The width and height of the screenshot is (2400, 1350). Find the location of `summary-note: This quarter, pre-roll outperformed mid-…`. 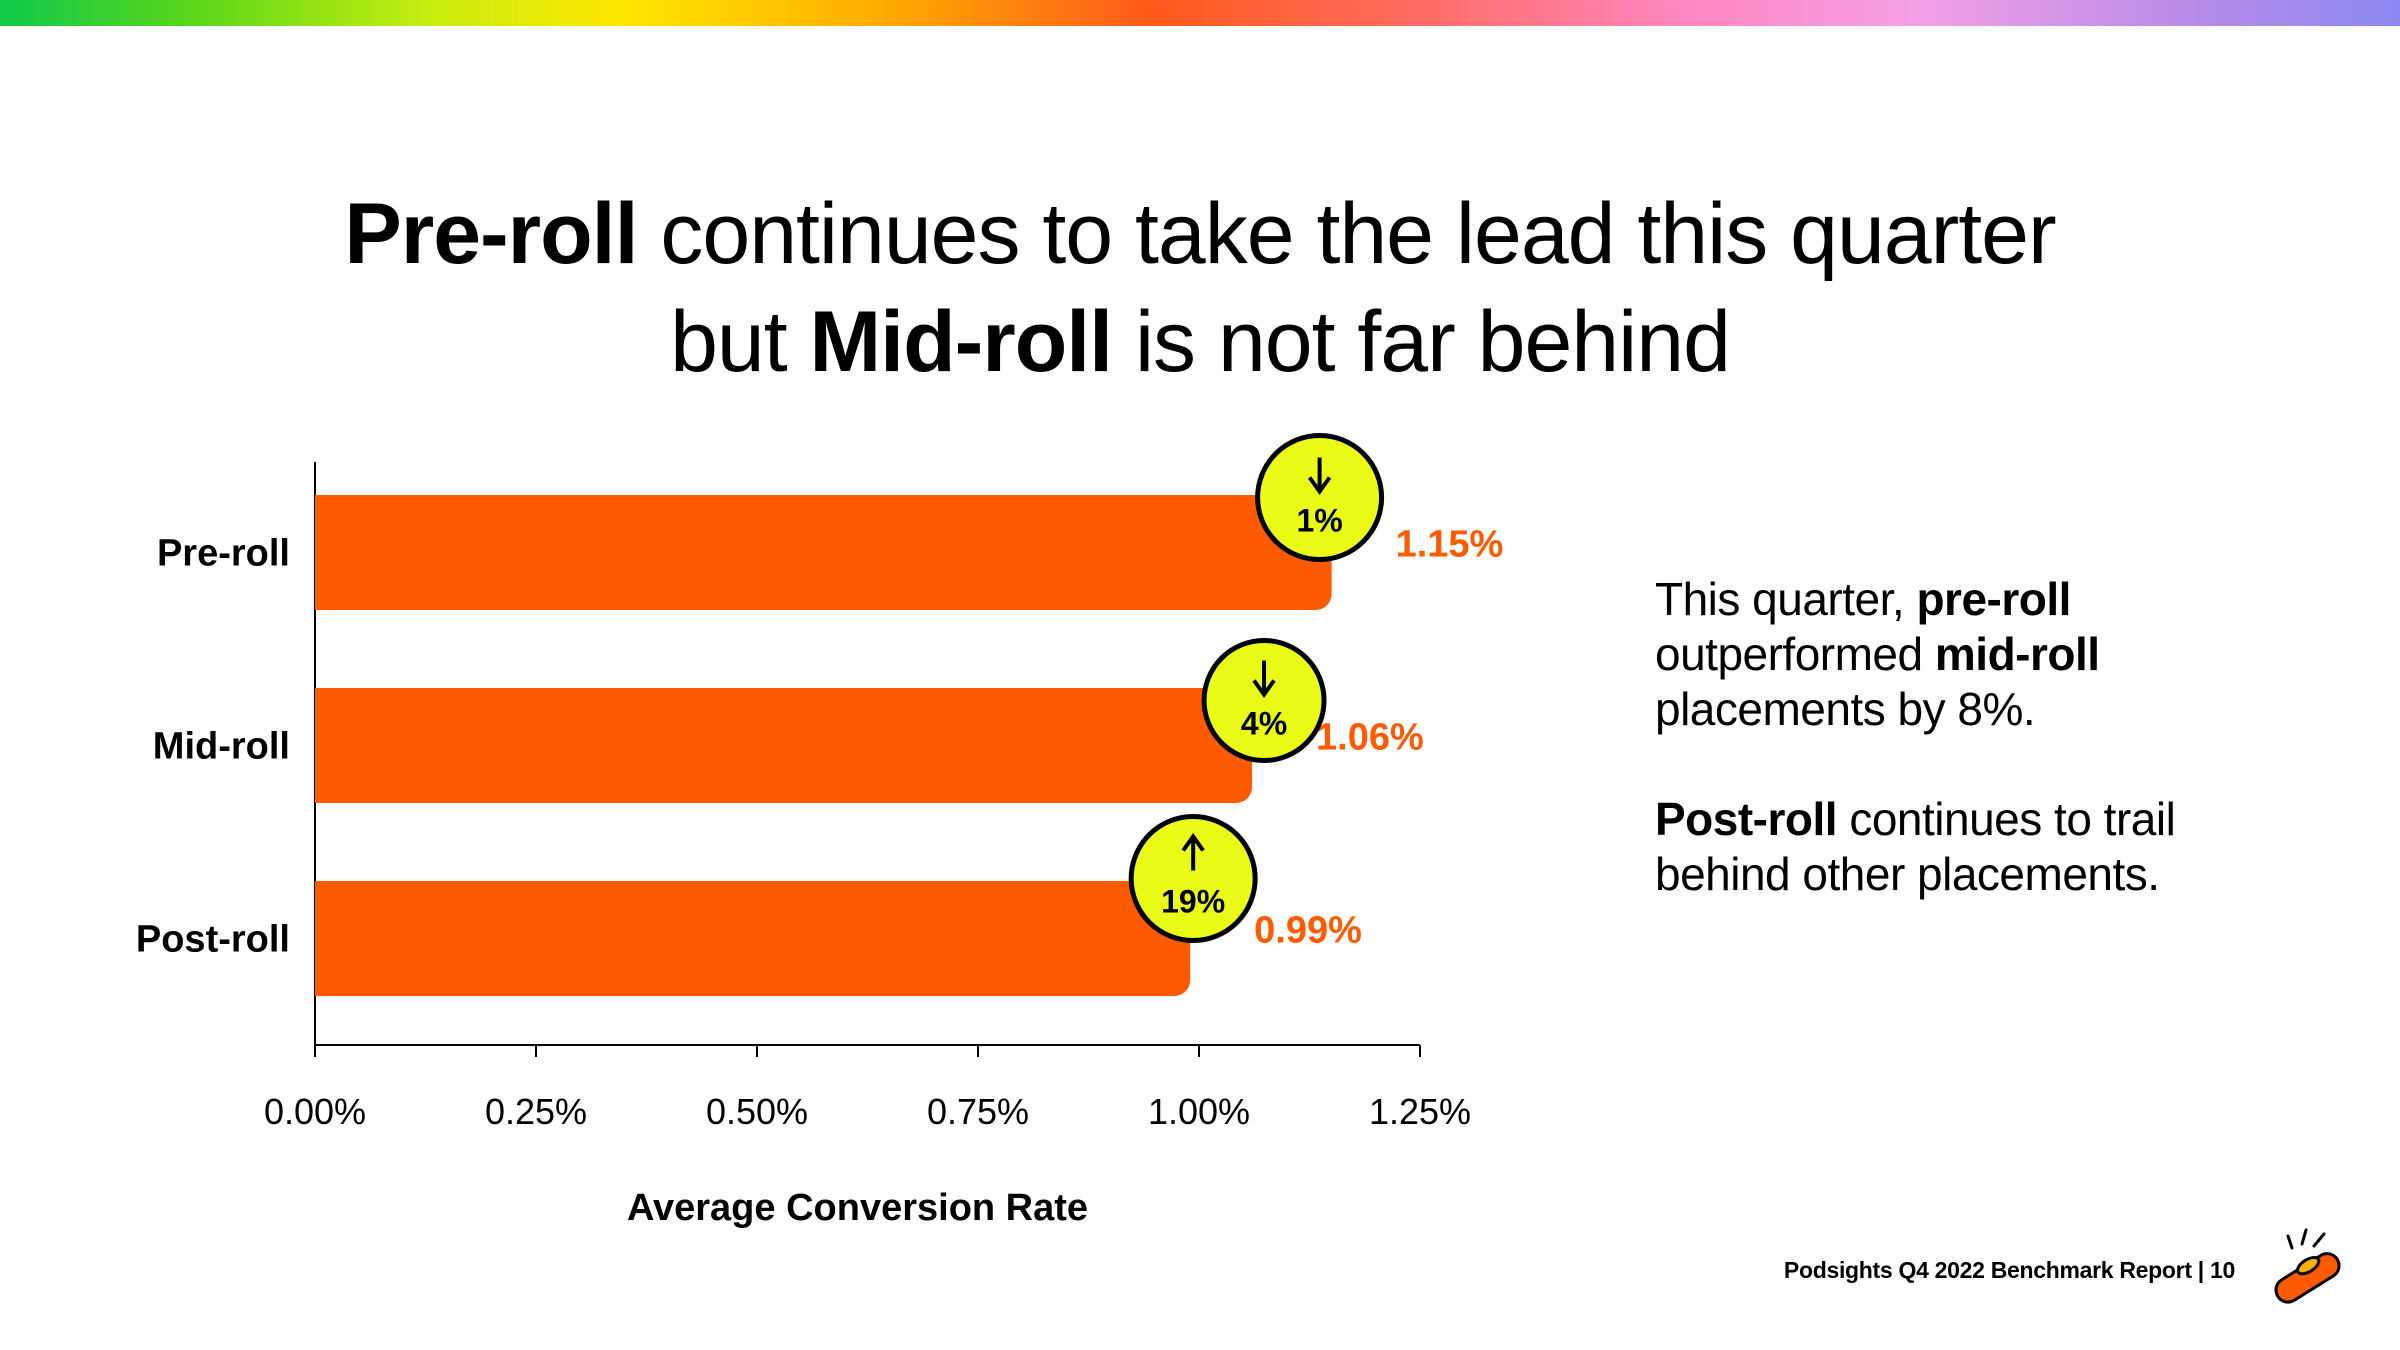

summary-note: This quarter, pre-roll outperformed mid-… is located at coordinates (1965, 764).